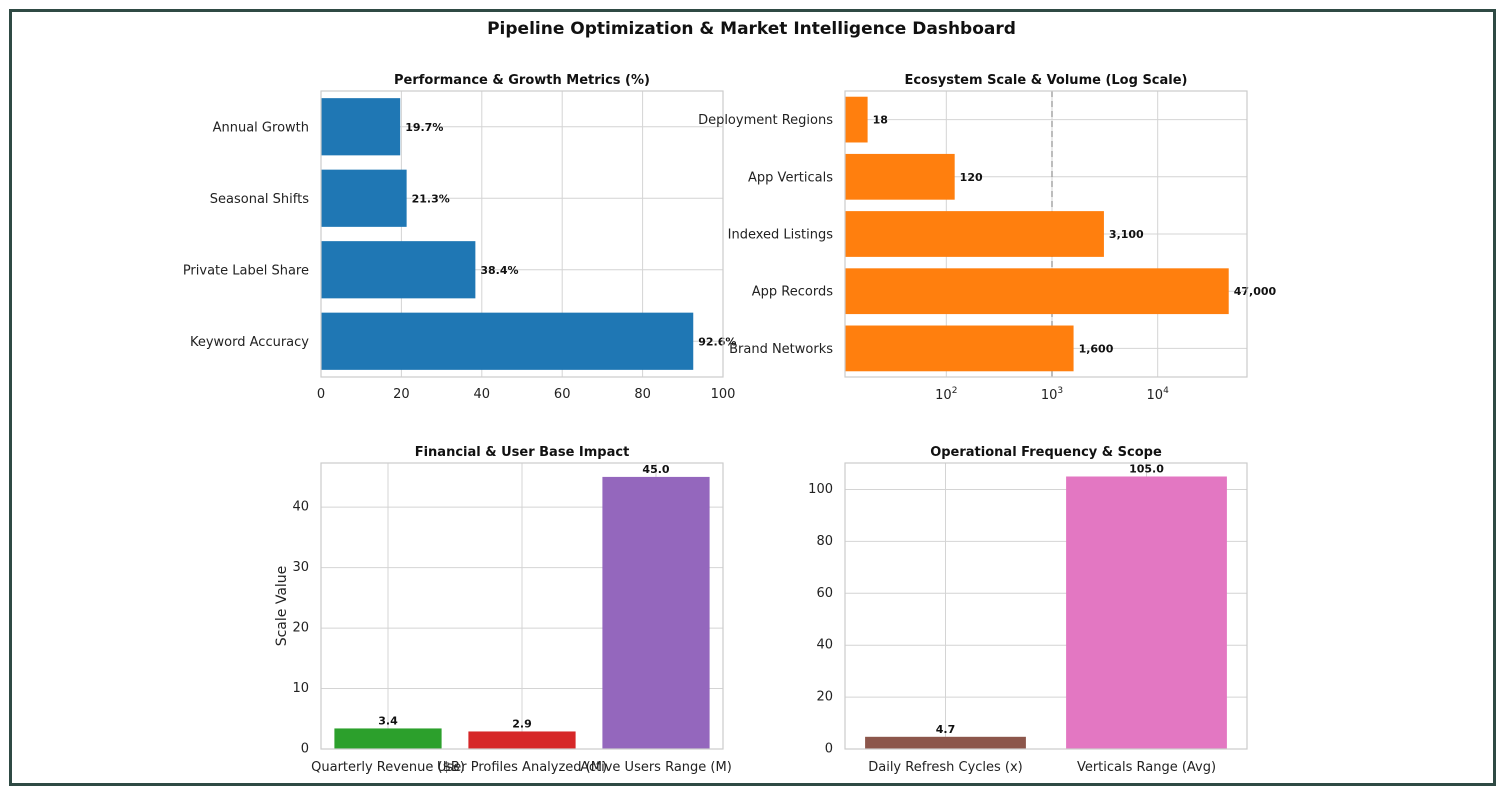 The height and width of the screenshot is (793, 1503). What do you see at coordinates (656, 767) in the screenshot?
I see `financial-category-label: Active Users Range (M)` at bounding box center [656, 767].